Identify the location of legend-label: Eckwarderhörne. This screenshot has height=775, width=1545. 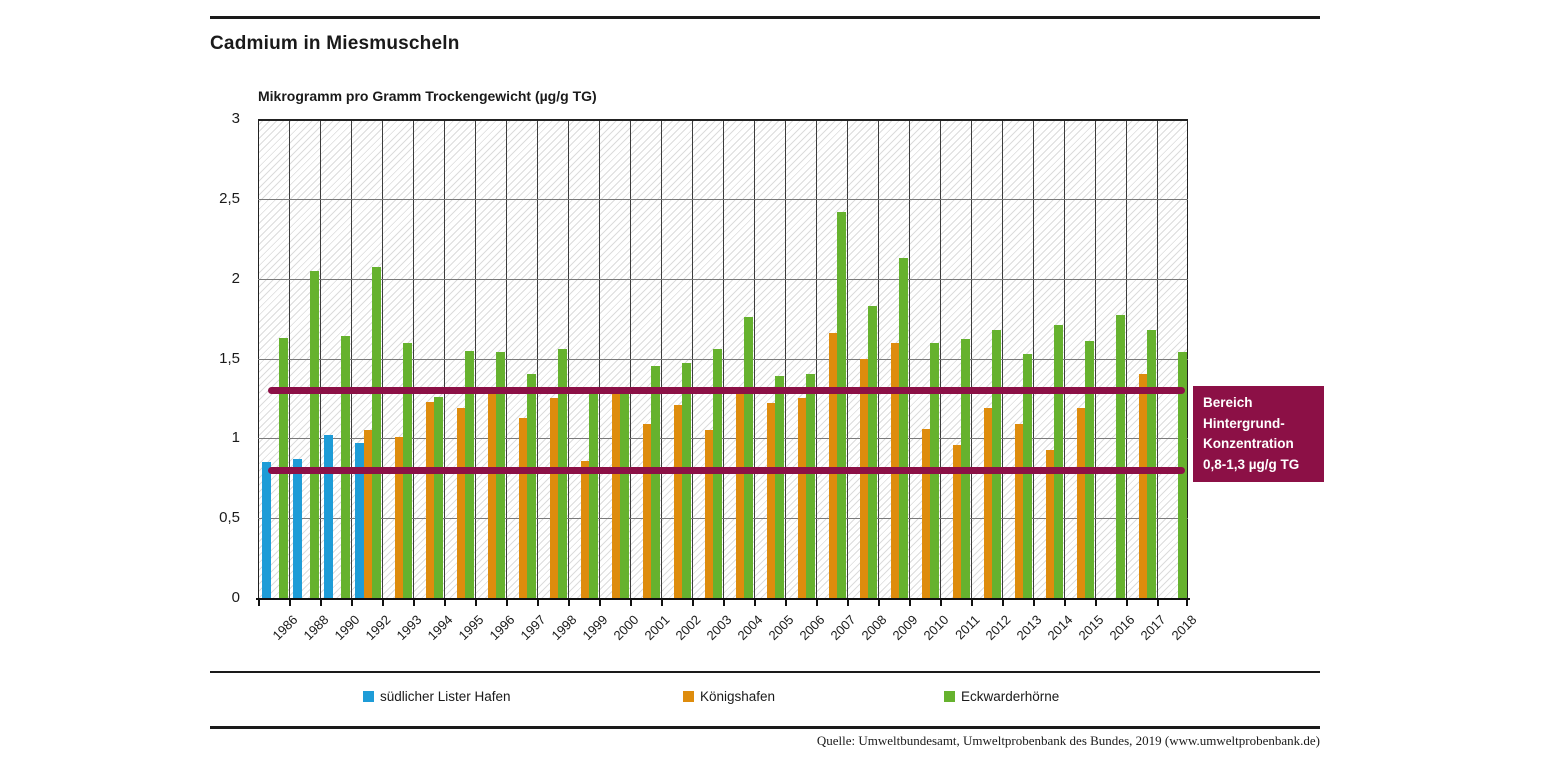
(1010, 696).